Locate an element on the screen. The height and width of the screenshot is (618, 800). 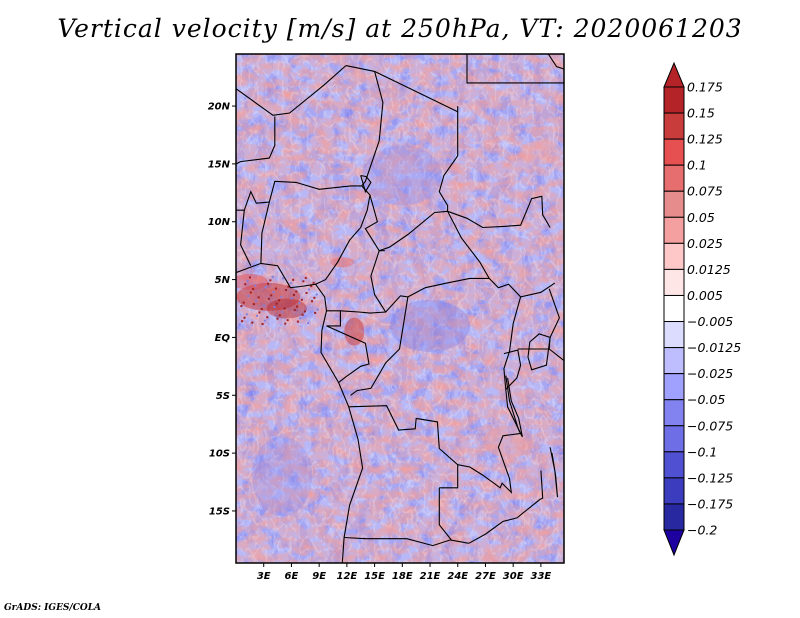
border-chad-sudan is located at coordinates (448, 161).